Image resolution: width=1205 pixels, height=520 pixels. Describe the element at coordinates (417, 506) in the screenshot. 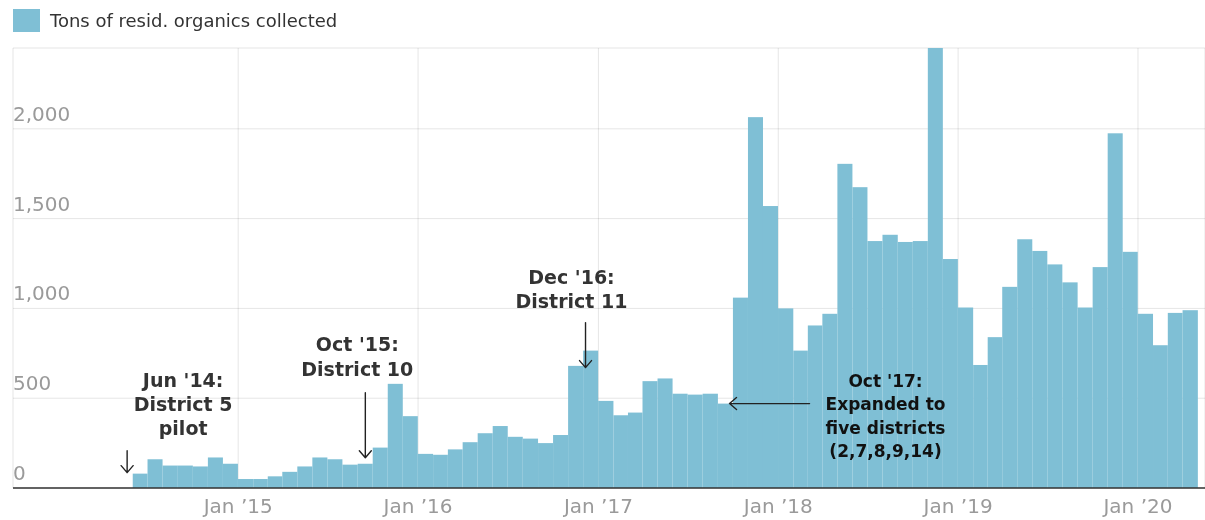

I see `x-tick-label: Jan ’16` at that location.